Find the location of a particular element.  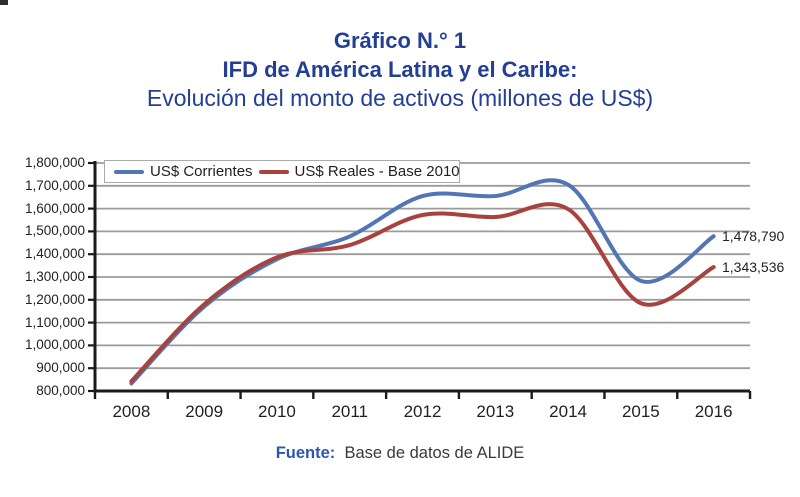

legend-entry-reales: US$ Reales - Base 2010 is located at coordinates (359, 171).